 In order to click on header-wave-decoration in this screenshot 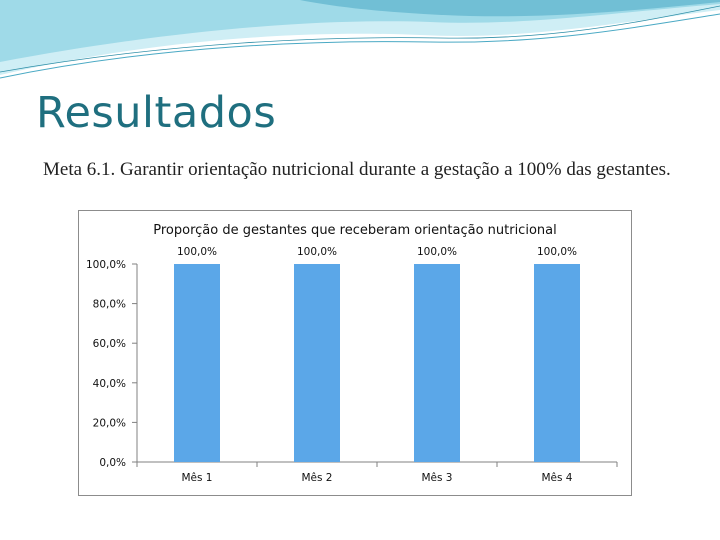, I will do `click(360, 39)`.